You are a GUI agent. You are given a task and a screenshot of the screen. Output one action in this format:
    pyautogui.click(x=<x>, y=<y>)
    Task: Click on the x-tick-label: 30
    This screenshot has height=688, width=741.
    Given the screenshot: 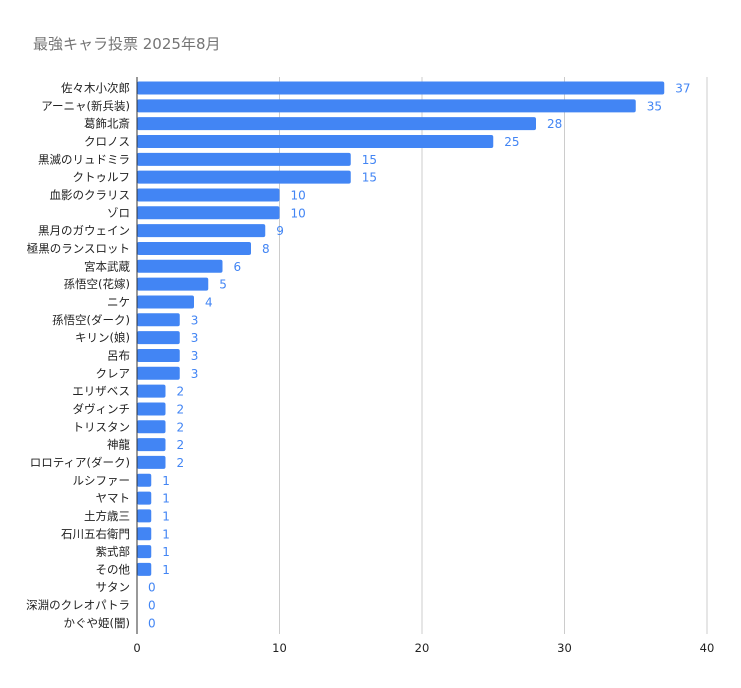 What is the action you would take?
    pyautogui.click(x=564, y=648)
    